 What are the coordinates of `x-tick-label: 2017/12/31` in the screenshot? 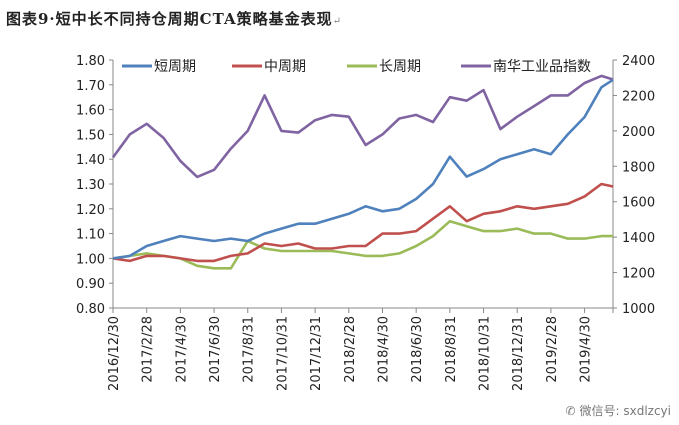 It's located at (316, 353).